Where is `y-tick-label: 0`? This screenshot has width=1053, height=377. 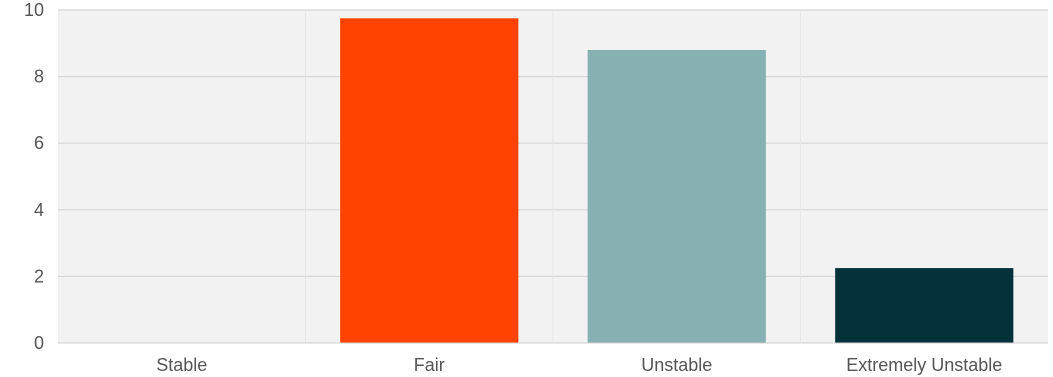
y-tick-label: 0 is located at coordinates (39, 343).